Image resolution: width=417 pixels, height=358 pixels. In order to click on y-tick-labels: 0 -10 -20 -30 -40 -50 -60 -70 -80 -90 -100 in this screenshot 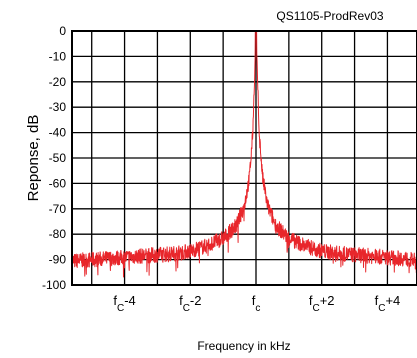, I will do `click(54, 158)`.